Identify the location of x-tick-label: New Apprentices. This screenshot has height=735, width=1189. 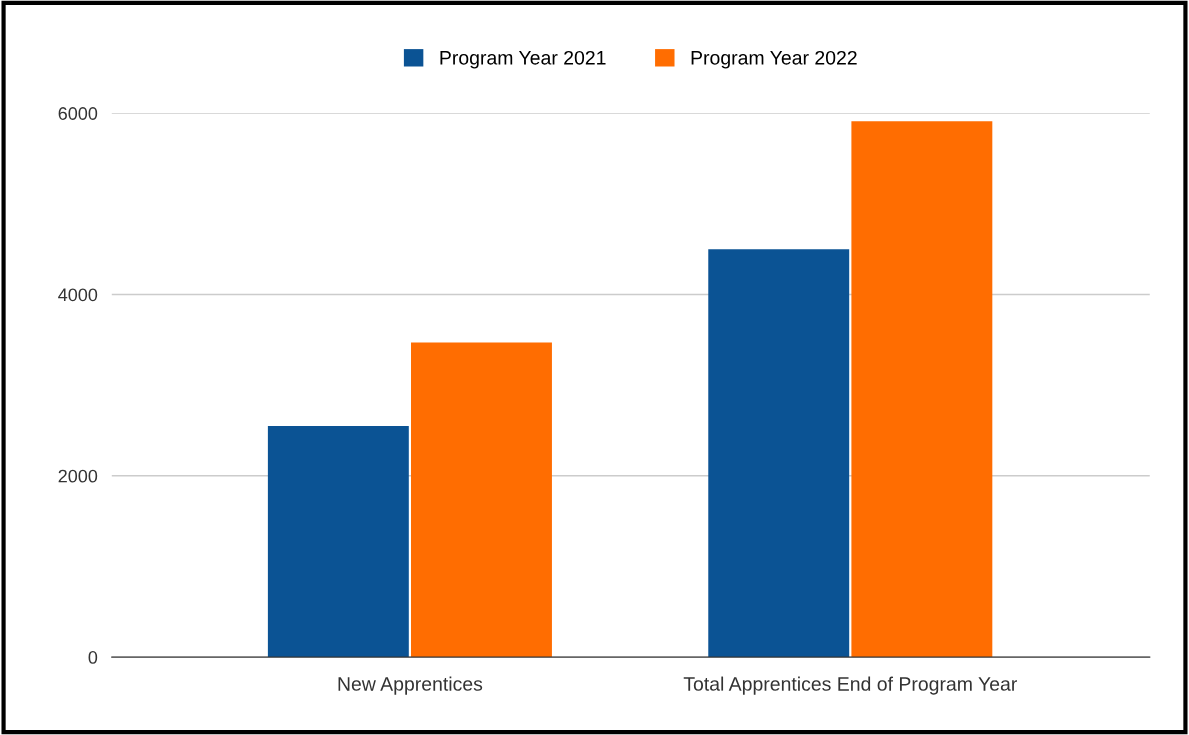
(410, 685).